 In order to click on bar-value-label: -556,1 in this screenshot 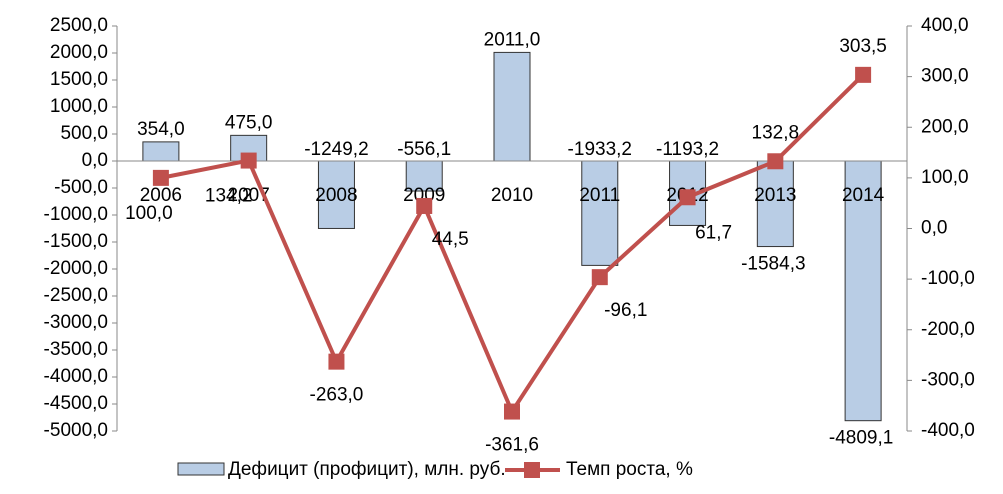, I will do `click(424, 149)`.